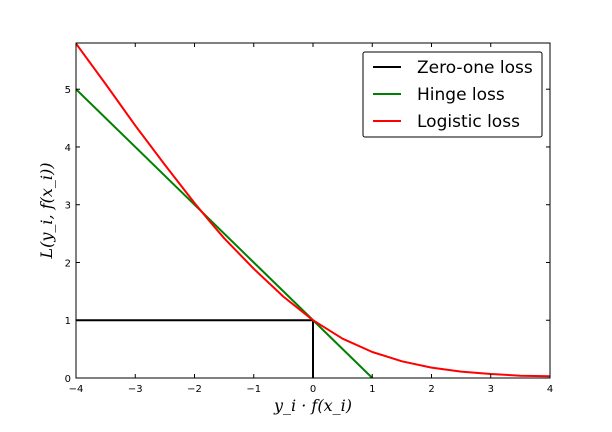 The width and height of the screenshot is (612, 432). What do you see at coordinates (68, 90) in the screenshot?
I see `y-tick-label: 5` at bounding box center [68, 90].